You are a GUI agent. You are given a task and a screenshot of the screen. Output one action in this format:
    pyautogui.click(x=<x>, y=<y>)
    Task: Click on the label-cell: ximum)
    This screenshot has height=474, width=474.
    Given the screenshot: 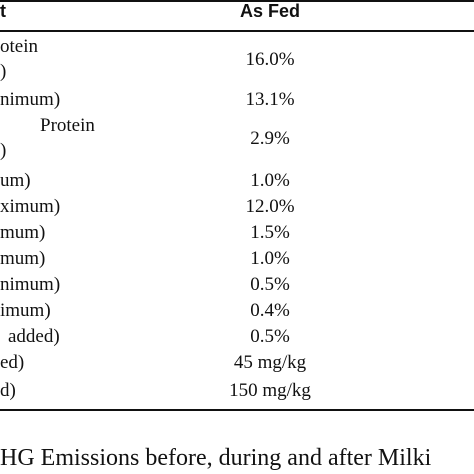 What is the action you would take?
    pyautogui.click(x=30, y=206)
    